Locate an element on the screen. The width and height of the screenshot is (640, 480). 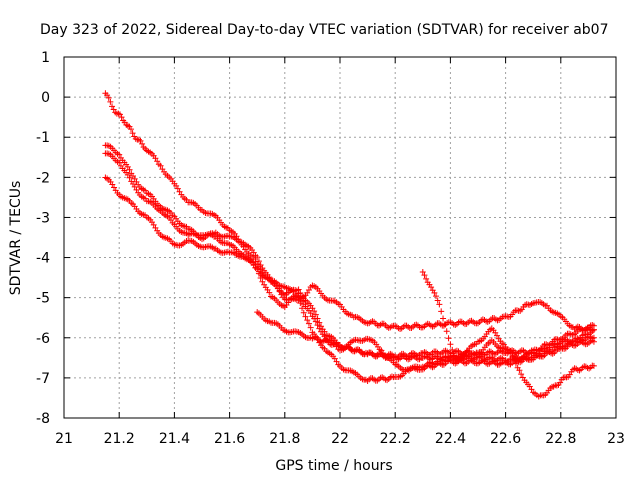
x-tick-label: 22 is located at coordinates (340, 439).